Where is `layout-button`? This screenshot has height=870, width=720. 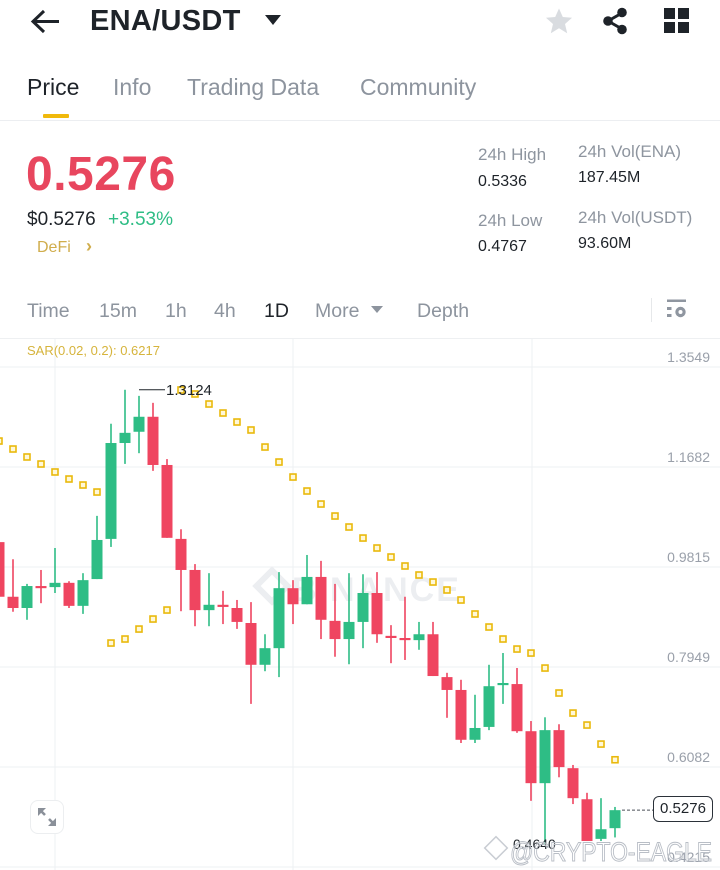
layout-button is located at coordinates (677, 21).